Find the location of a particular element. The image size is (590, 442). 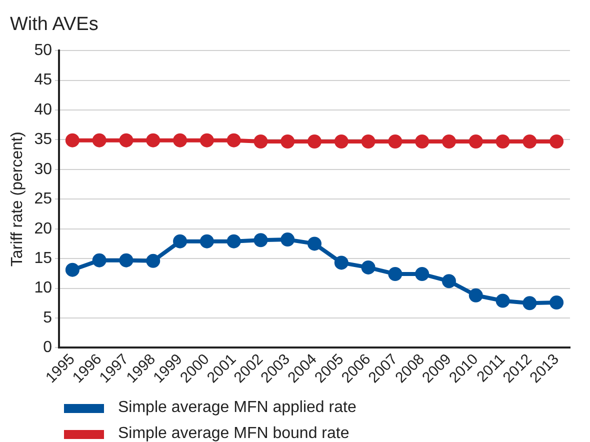

y-tick-label: 5 is located at coordinates (47, 317).